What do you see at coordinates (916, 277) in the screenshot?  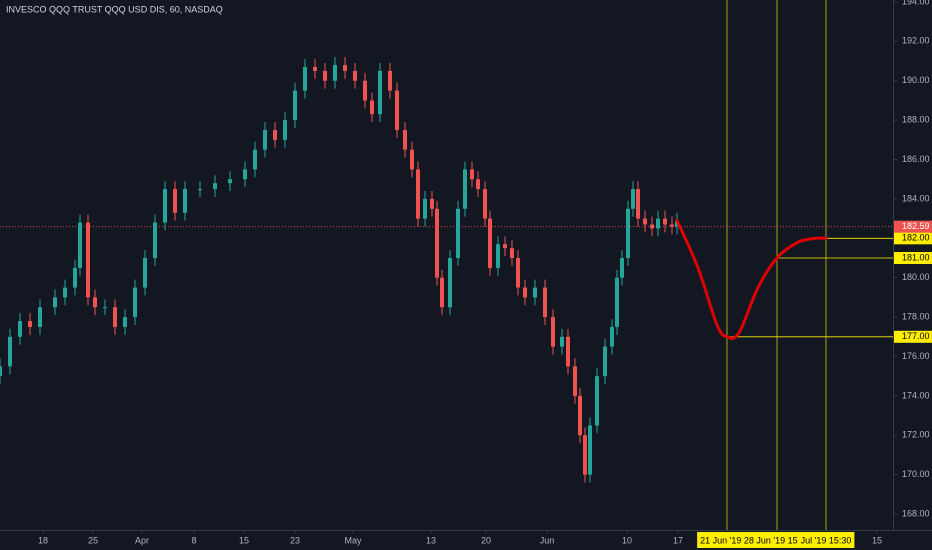 I see `y-tick-label: 180.00` at bounding box center [916, 277].